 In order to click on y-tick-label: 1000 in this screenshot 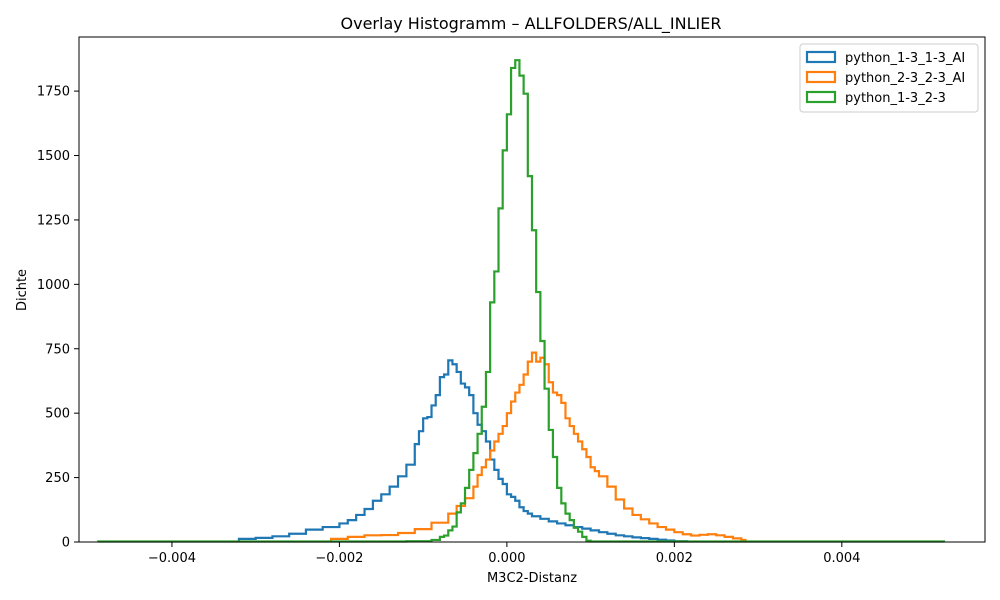, I will do `click(53, 285)`.